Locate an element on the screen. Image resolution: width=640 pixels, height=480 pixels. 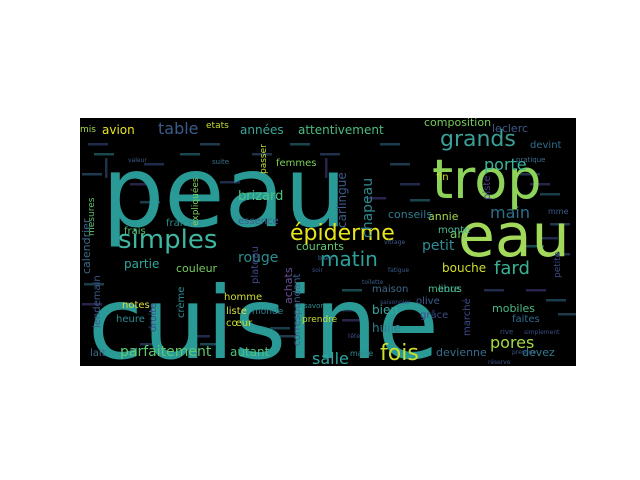
word-64: femmes is located at coordinates (296, 163).